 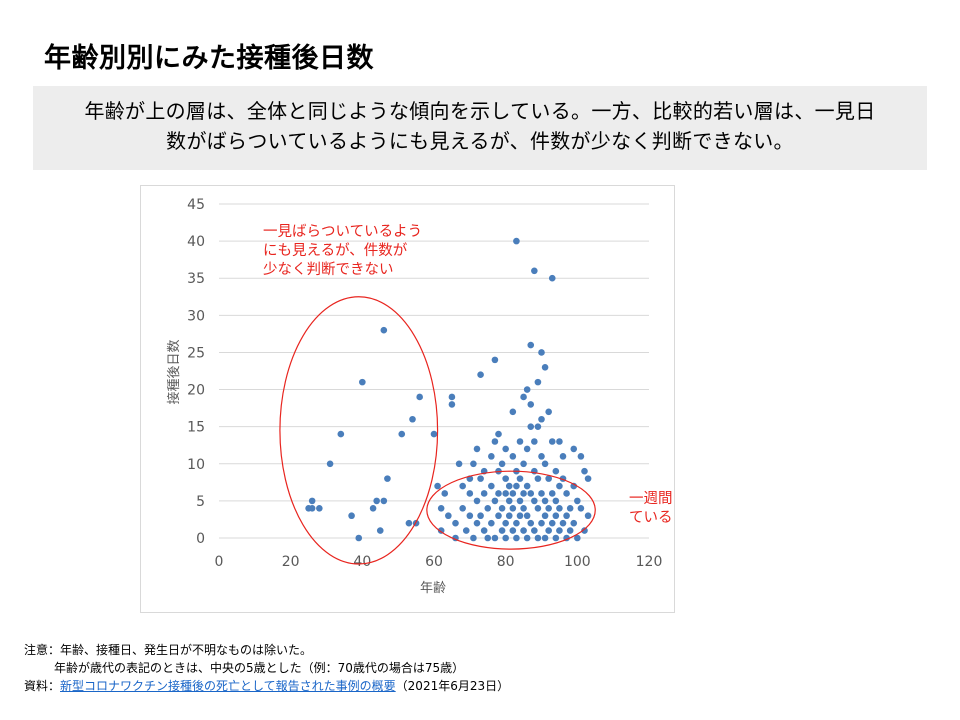 What do you see at coordinates (196, 353) in the screenshot?
I see `y-tick-label: 25` at bounding box center [196, 353].